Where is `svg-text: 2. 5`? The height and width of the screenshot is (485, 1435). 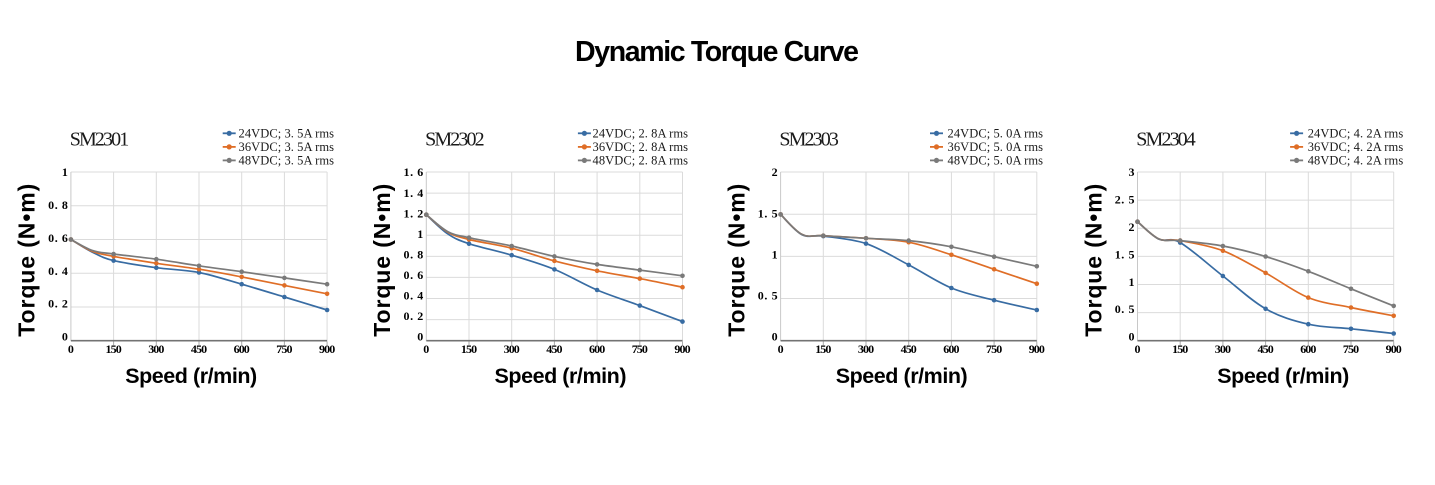
svg-text: 2. 5 is located at coordinates (1125, 200).